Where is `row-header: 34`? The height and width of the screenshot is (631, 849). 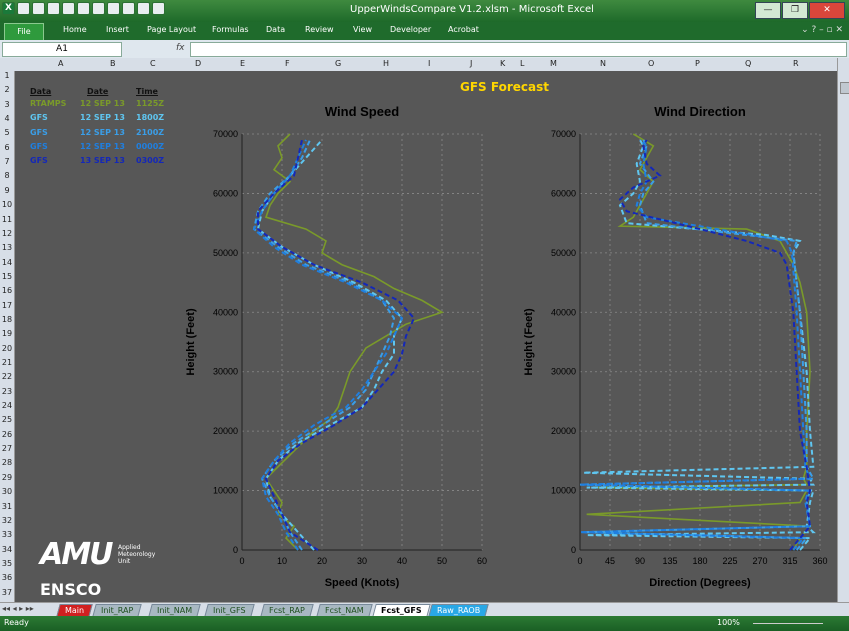 row-header: 34 is located at coordinates (7, 549).